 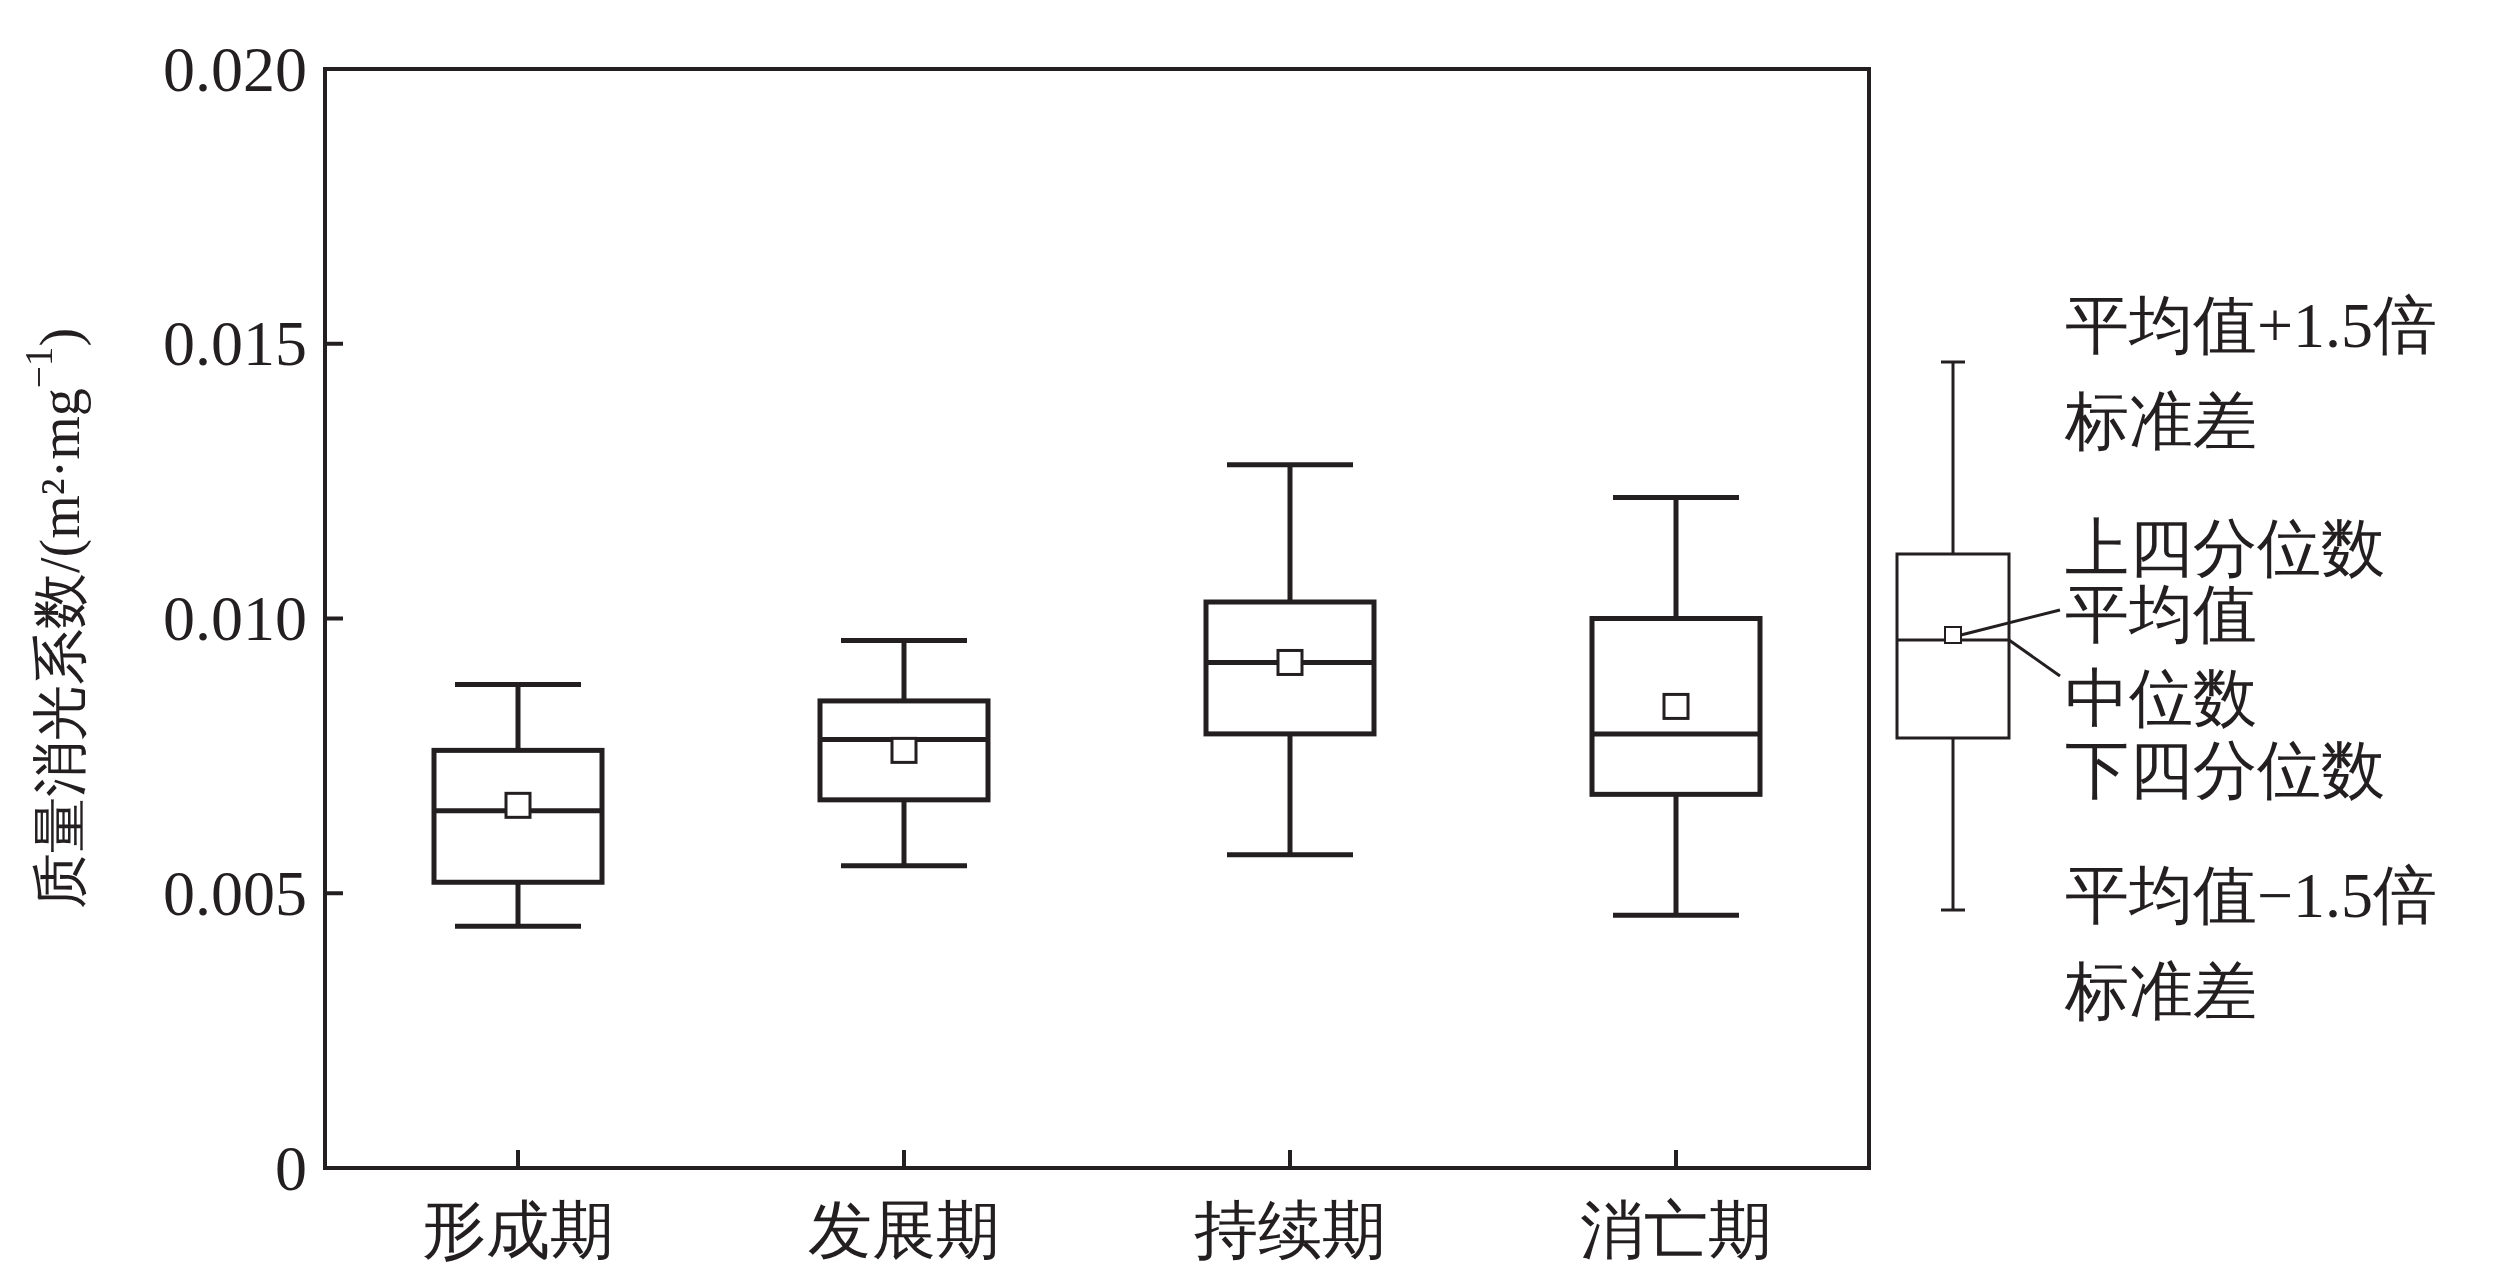 I want to click on text: 平均值−1.5倍, so click(x=2251, y=895).